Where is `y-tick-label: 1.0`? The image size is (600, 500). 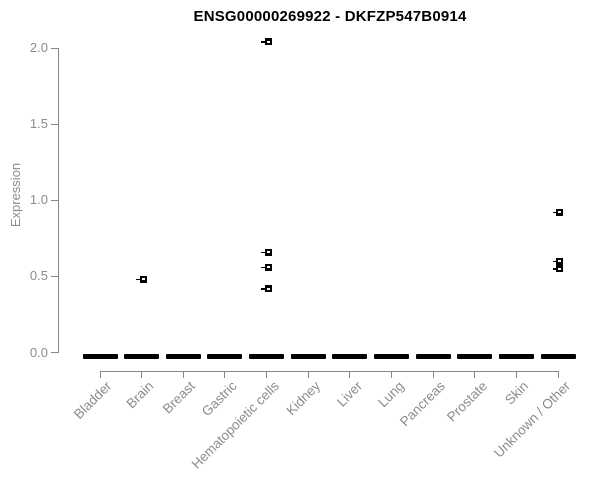
y-tick-label: 1.0 is located at coordinates (38, 200).